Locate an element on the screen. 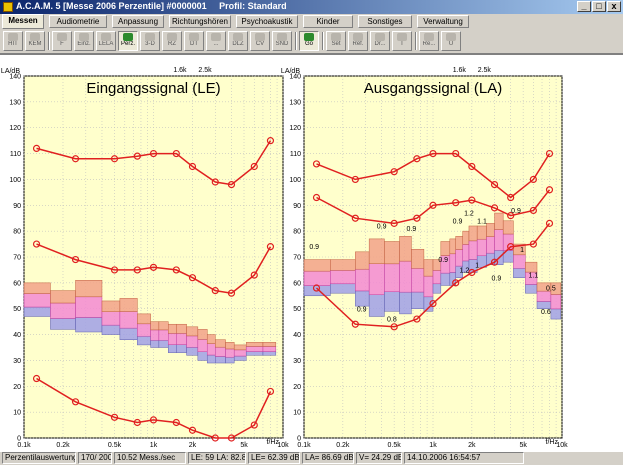  toolbar-button-3d: 3-D is located at coordinates (150, 41).